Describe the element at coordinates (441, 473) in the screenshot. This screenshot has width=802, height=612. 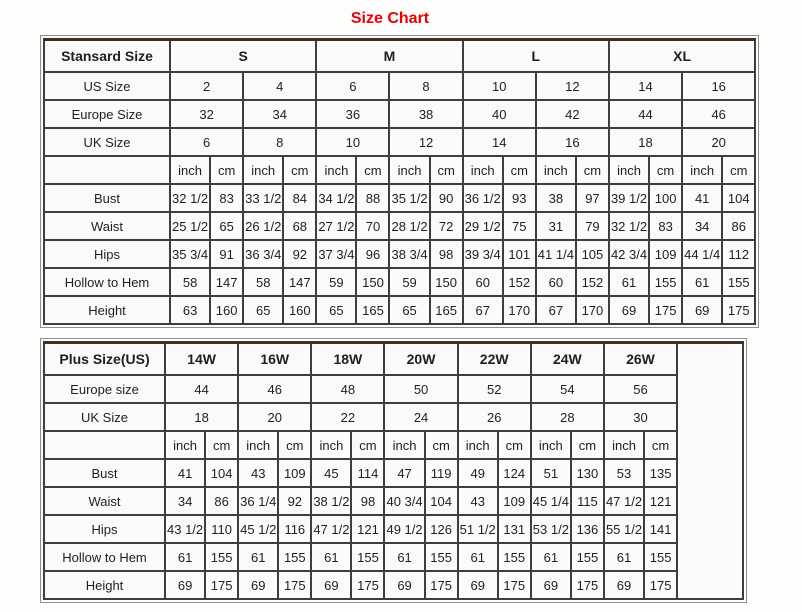
I see `measure-value: 119` at that location.